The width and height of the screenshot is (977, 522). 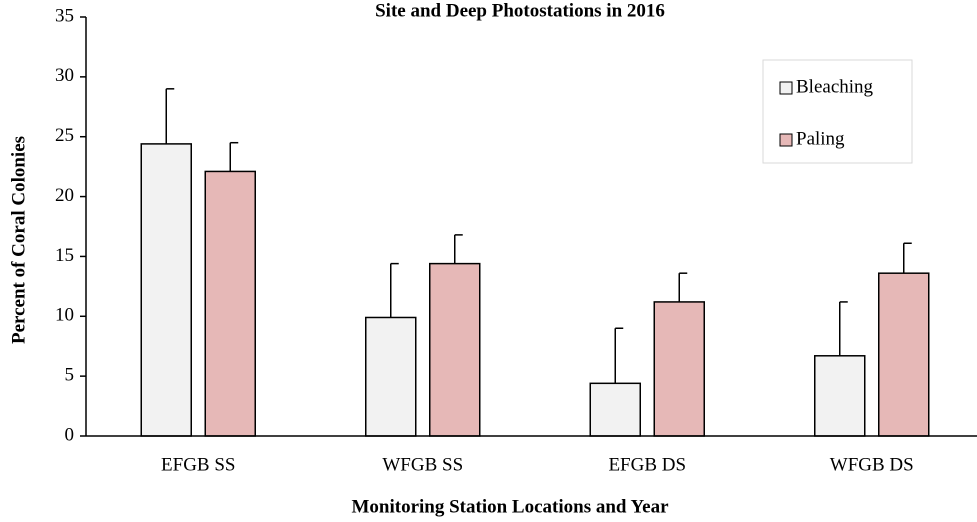 What do you see at coordinates (18, 240) in the screenshot?
I see `y-axis-label: Percent of Coral Colonies` at bounding box center [18, 240].